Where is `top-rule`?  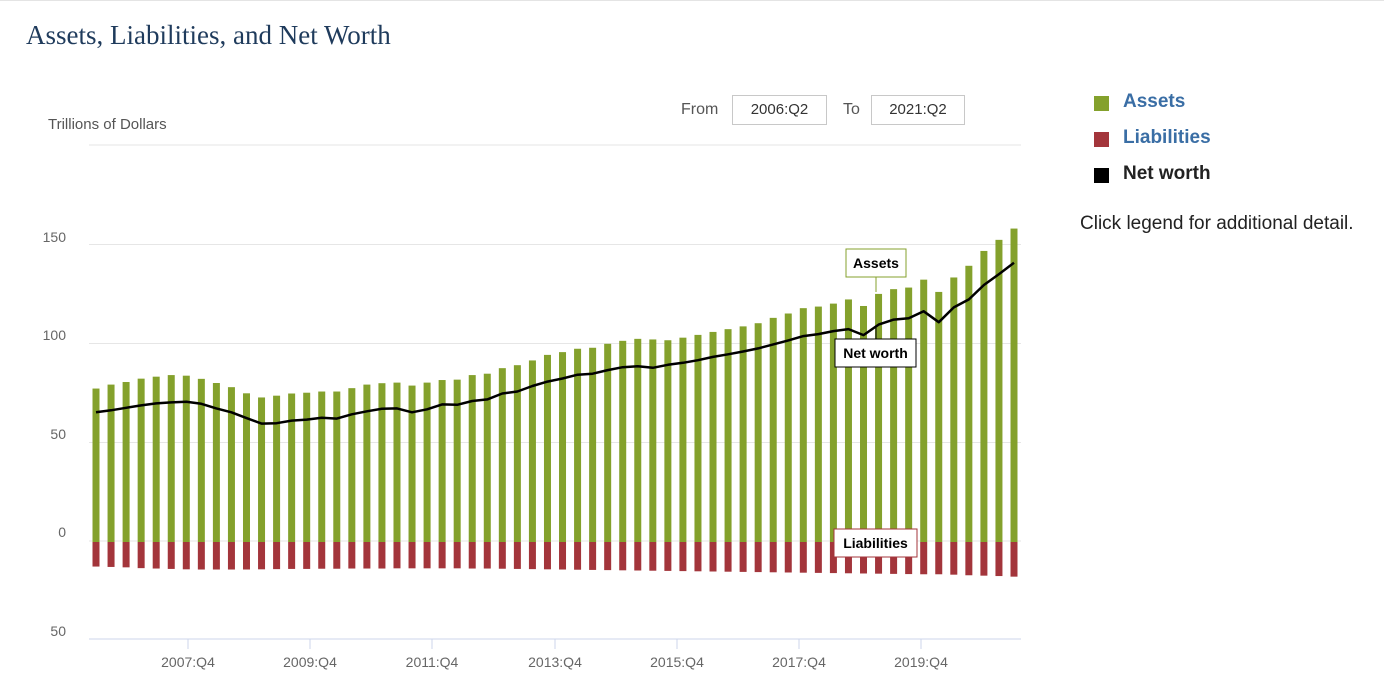 top-rule is located at coordinates (692, 0).